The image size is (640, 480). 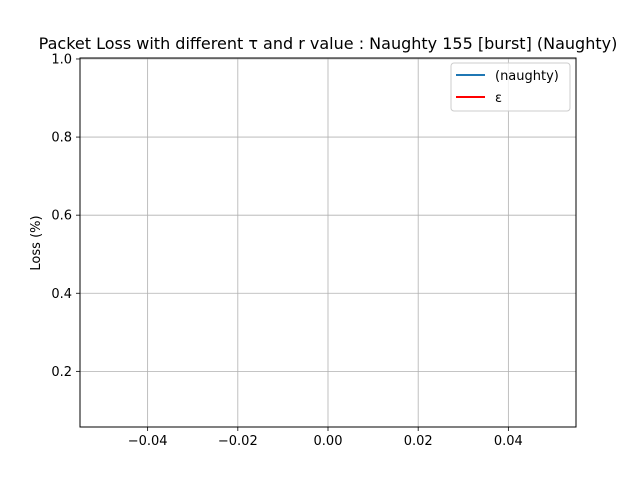 I want to click on y-tick-label: 1.0, so click(x=61, y=59).